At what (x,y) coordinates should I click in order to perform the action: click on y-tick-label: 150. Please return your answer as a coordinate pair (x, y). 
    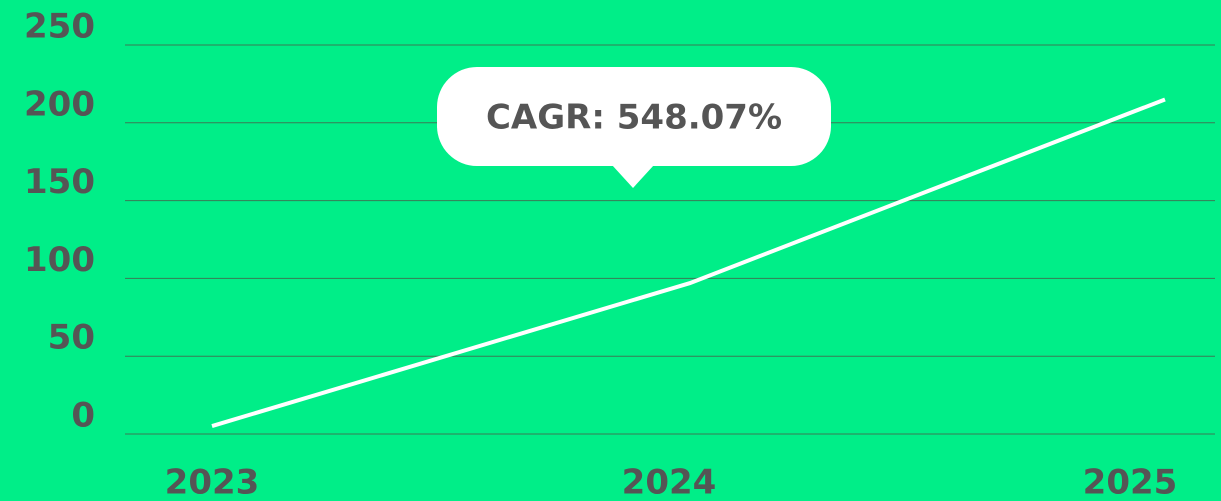
    Looking at the image, I should click on (59, 182).